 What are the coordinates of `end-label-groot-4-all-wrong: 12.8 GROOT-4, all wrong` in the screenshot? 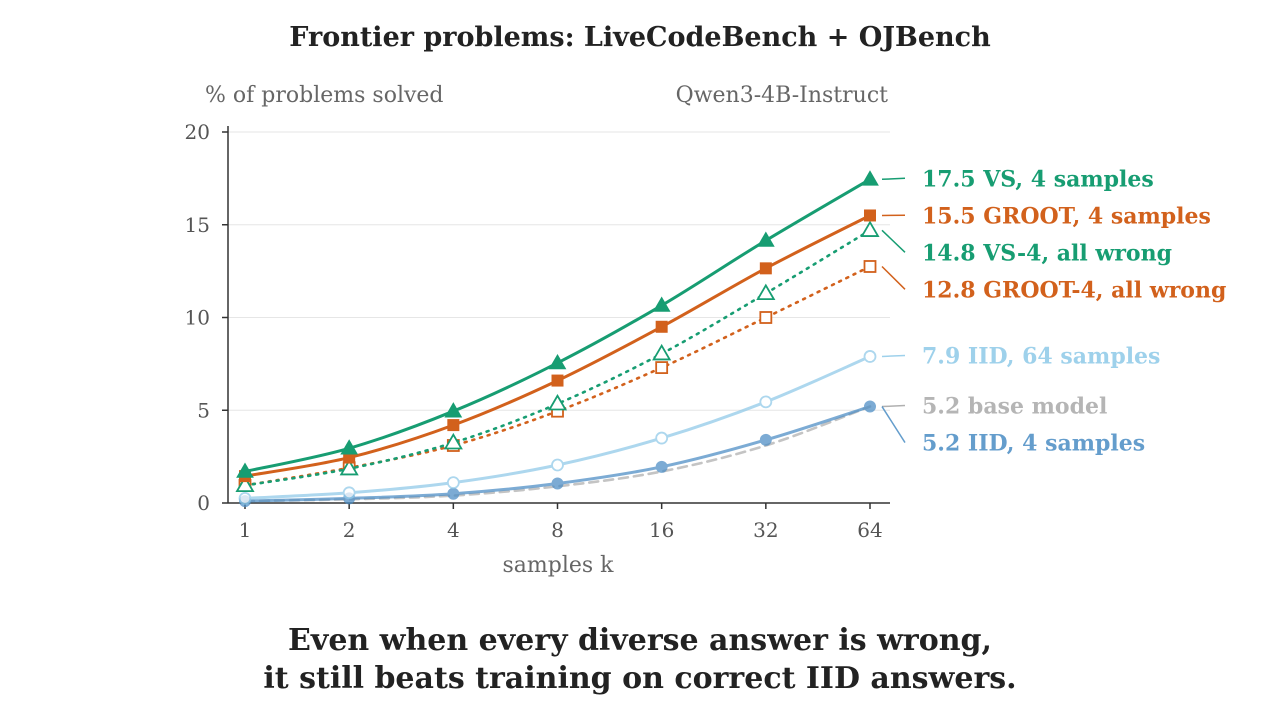 It's located at (1074, 290).